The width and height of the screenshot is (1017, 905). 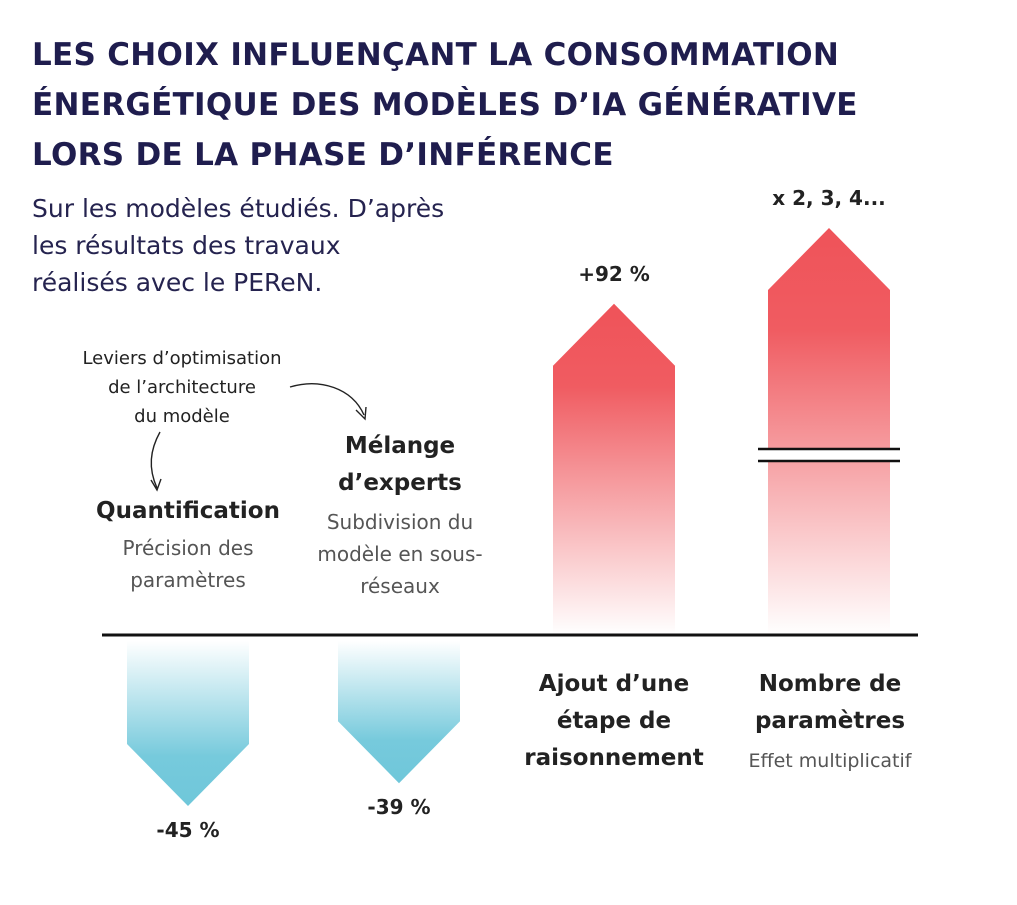 What do you see at coordinates (614, 273) in the screenshot?
I see `value-label: +92 %` at bounding box center [614, 273].